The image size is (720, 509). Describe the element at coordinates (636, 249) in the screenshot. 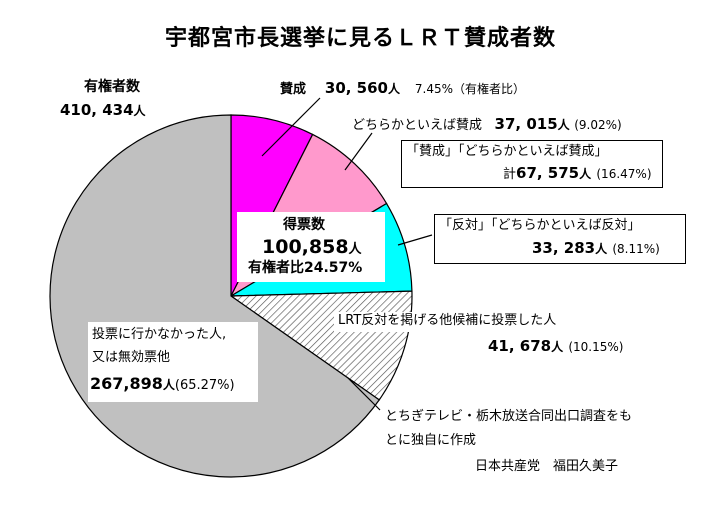

I see `hantai-pct: (8.11%)` at that location.